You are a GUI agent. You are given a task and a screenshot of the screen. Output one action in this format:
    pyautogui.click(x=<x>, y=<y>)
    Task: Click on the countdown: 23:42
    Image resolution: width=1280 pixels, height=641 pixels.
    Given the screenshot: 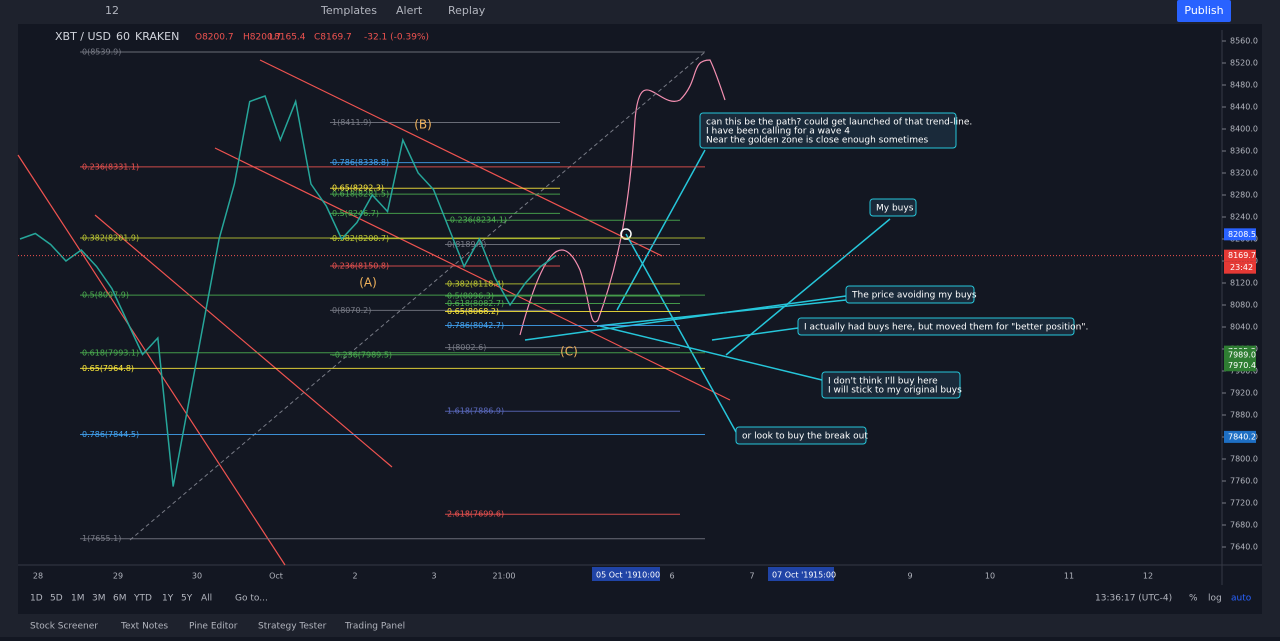 What is the action you would take?
    pyautogui.click(x=1241, y=267)
    